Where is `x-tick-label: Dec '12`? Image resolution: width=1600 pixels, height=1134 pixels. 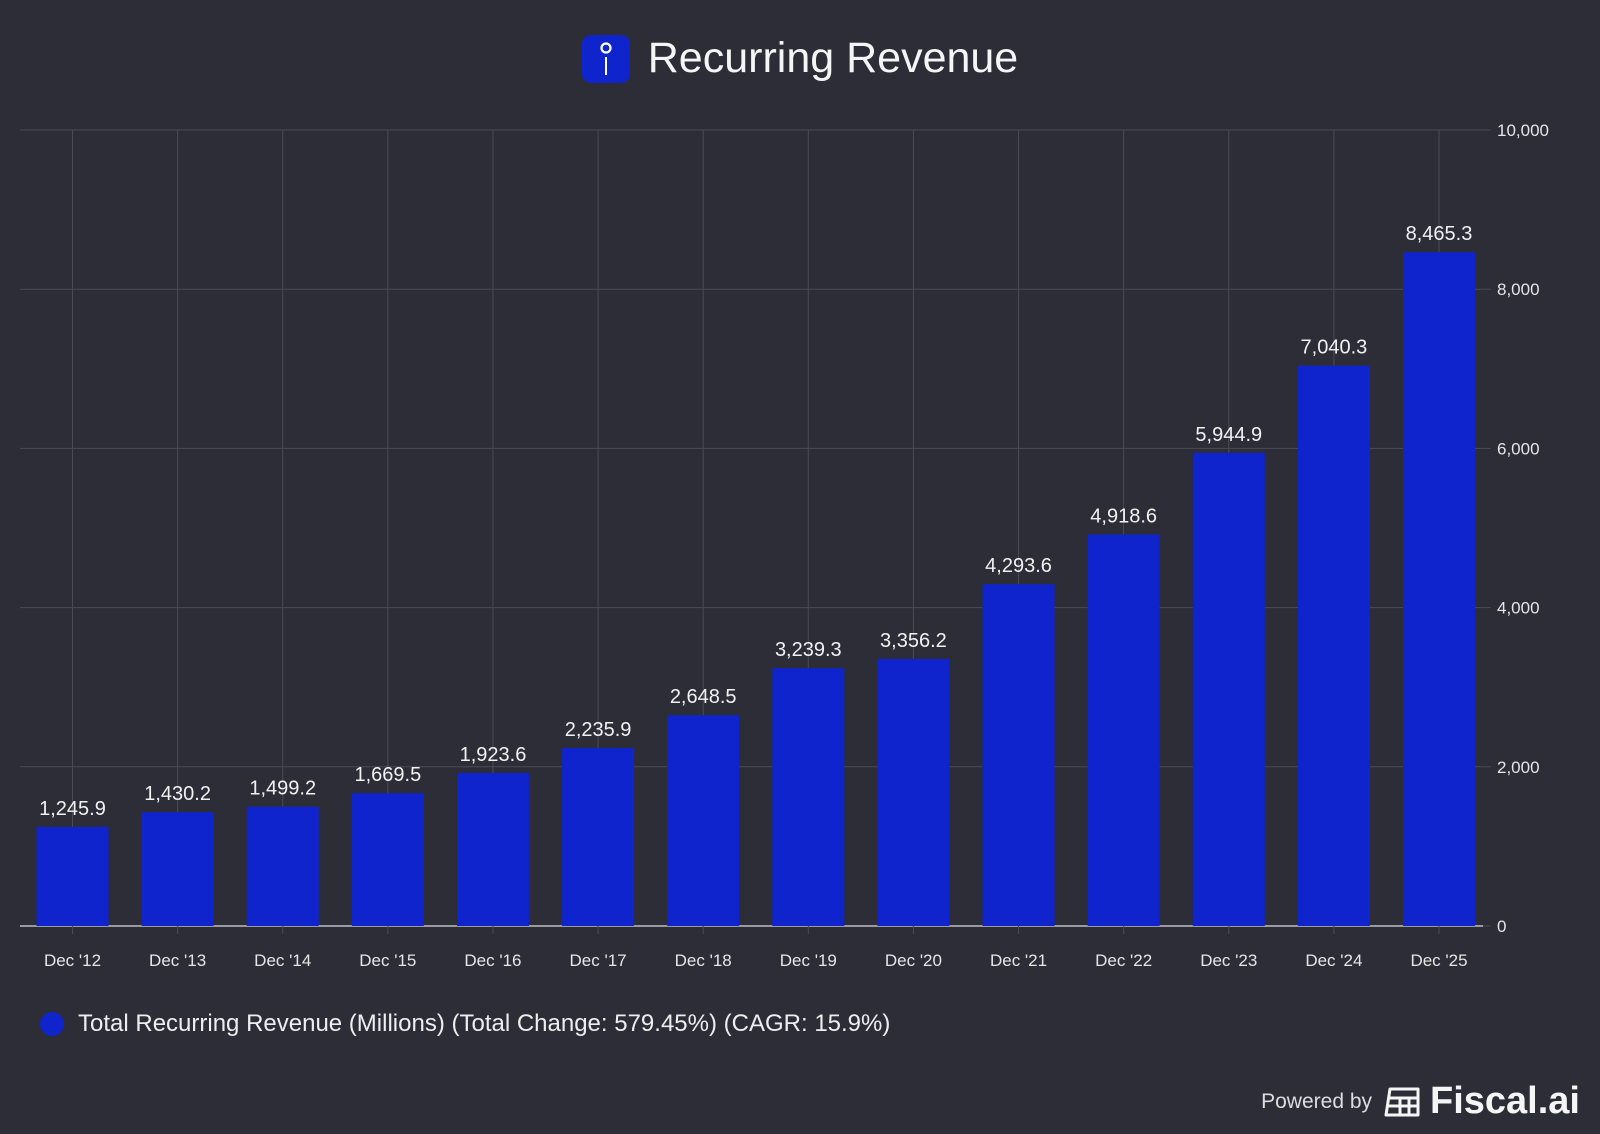
x-tick-label: Dec '12 is located at coordinates (72, 960).